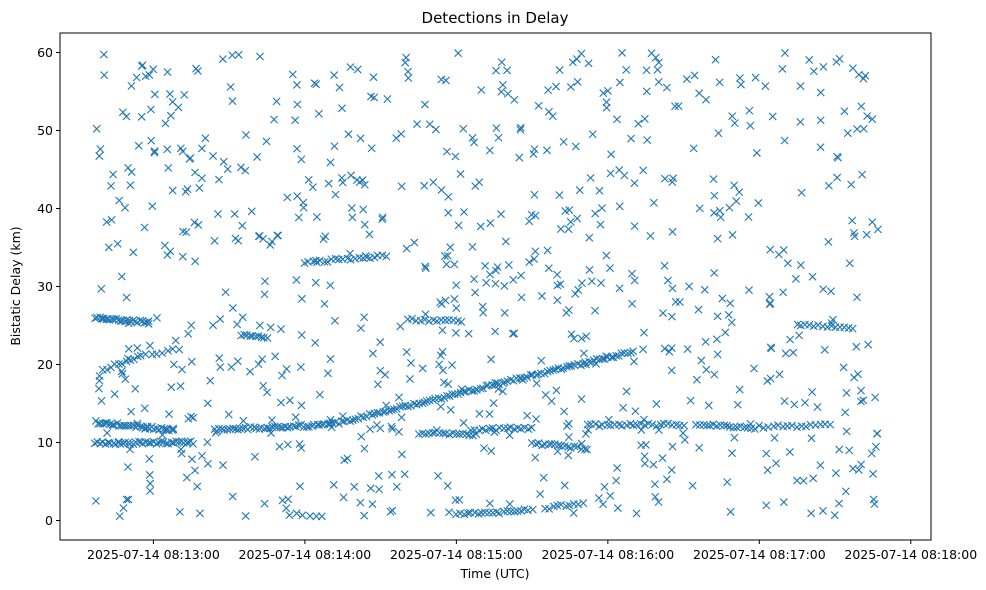 The width and height of the screenshot is (986, 590). What do you see at coordinates (607, 554) in the screenshot?
I see `x-tick-label: 2025-07-14 08:16:00` at bounding box center [607, 554].